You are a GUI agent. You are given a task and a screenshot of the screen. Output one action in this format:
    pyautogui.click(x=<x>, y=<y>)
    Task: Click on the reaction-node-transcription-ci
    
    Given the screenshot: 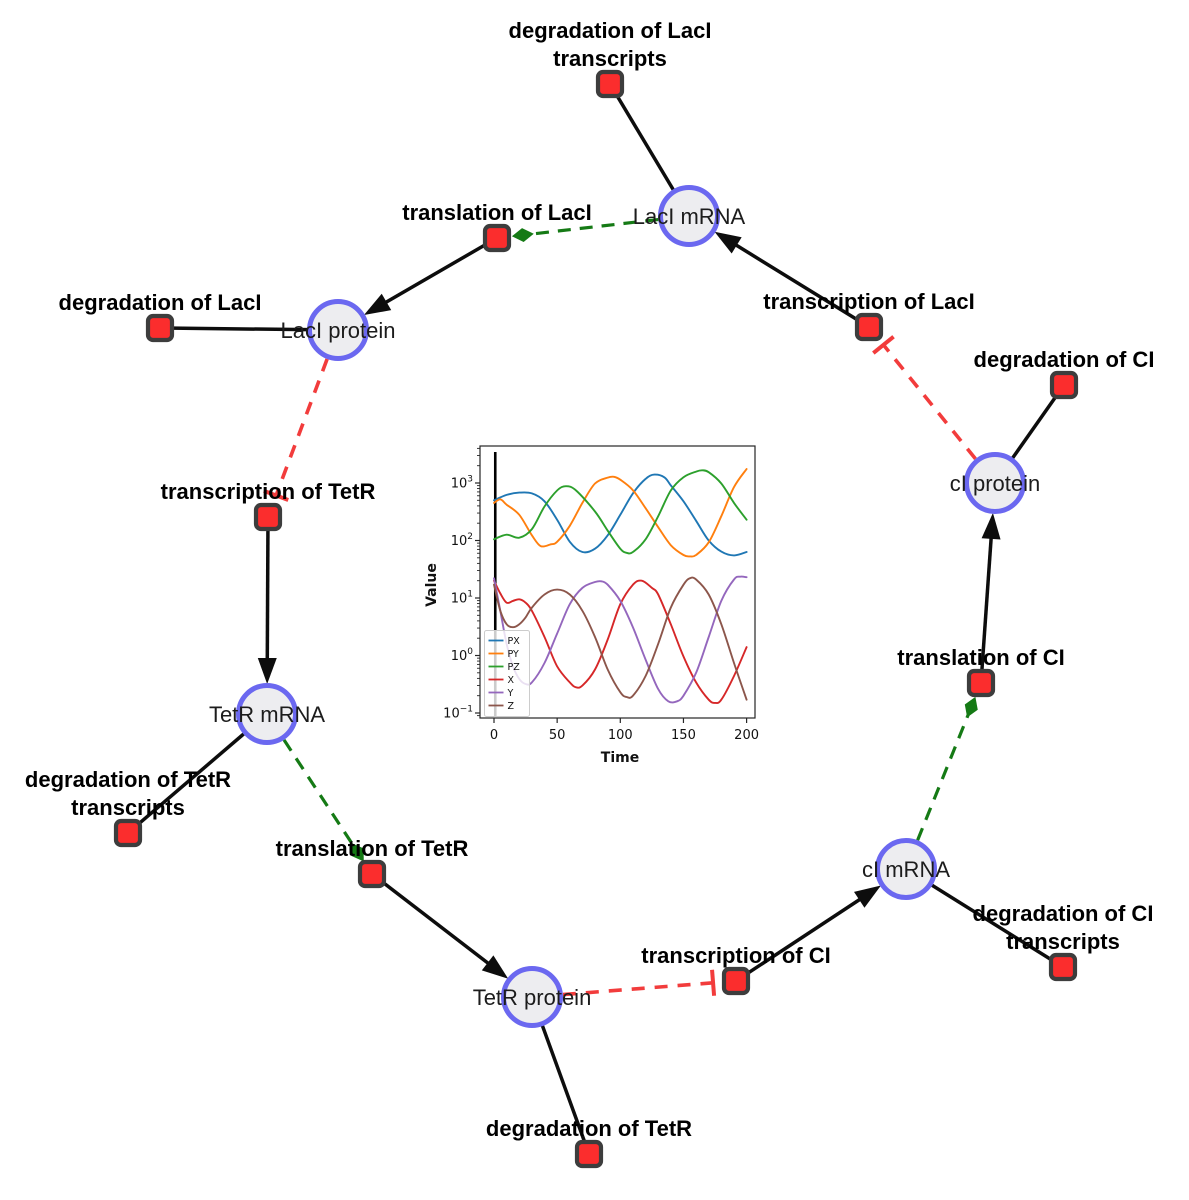 What is the action you would take?
    pyautogui.click(x=736, y=981)
    